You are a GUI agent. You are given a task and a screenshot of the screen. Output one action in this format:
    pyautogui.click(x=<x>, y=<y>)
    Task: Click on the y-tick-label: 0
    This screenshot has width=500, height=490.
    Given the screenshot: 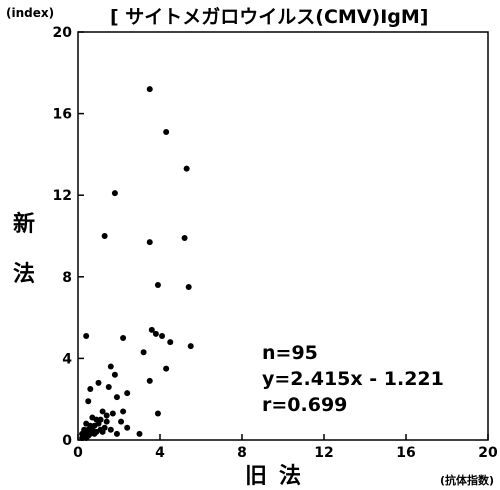 What is the action you would take?
    pyautogui.click(x=67, y=441)
    